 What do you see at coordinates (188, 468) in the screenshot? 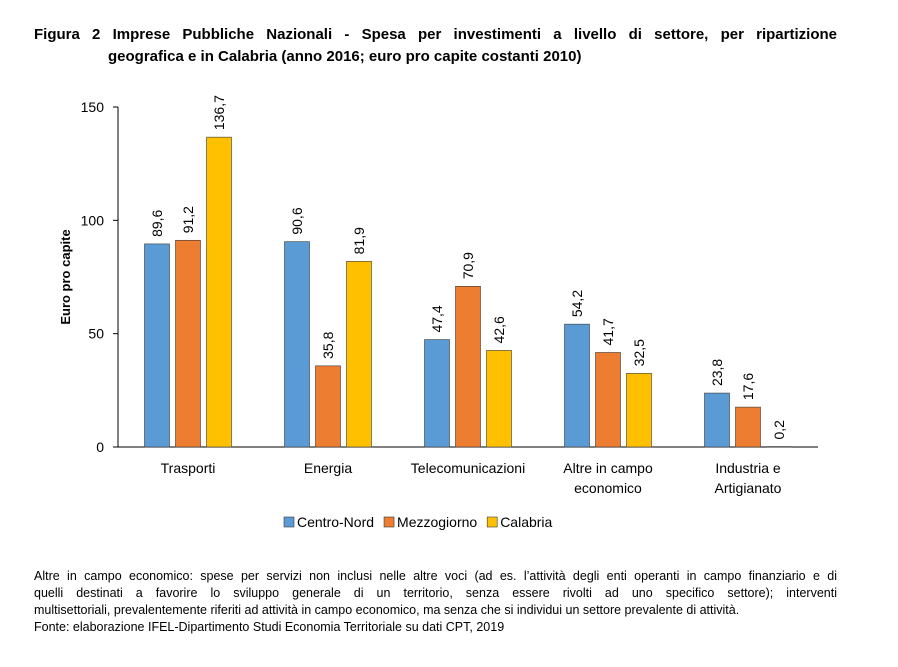
I see `x-tick-label: Trasporti` at bounding box center [188, 468].